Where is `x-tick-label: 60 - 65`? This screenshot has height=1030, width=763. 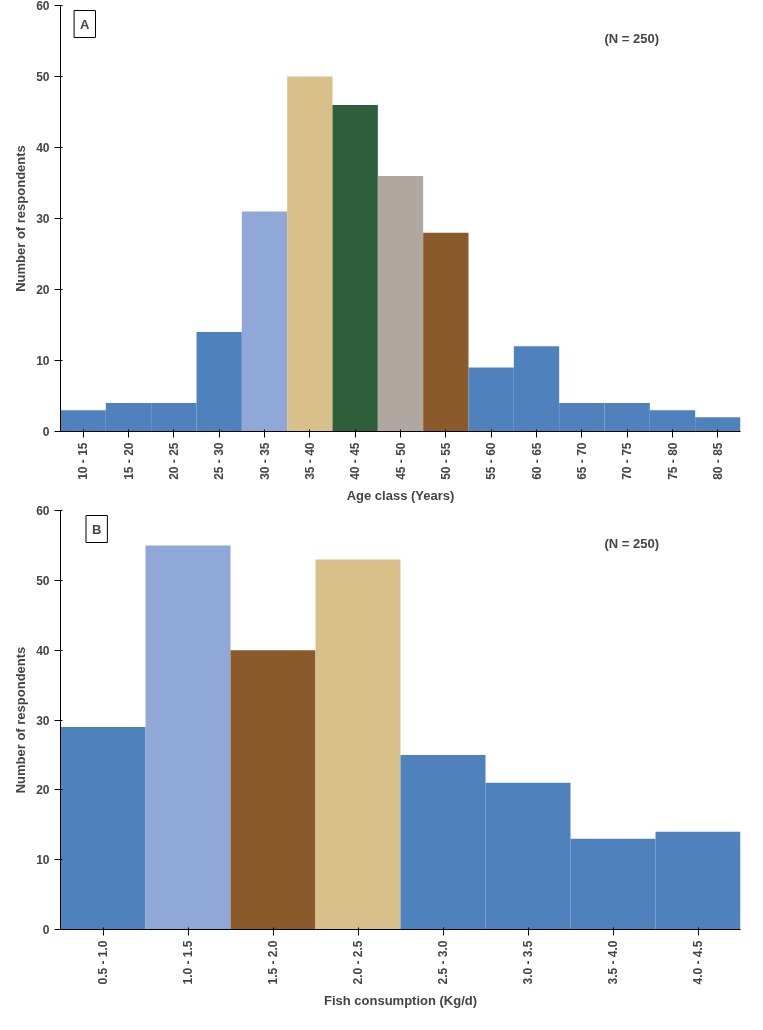
x-tick-label: 60 - 65 is located at coordinates (536, 461).